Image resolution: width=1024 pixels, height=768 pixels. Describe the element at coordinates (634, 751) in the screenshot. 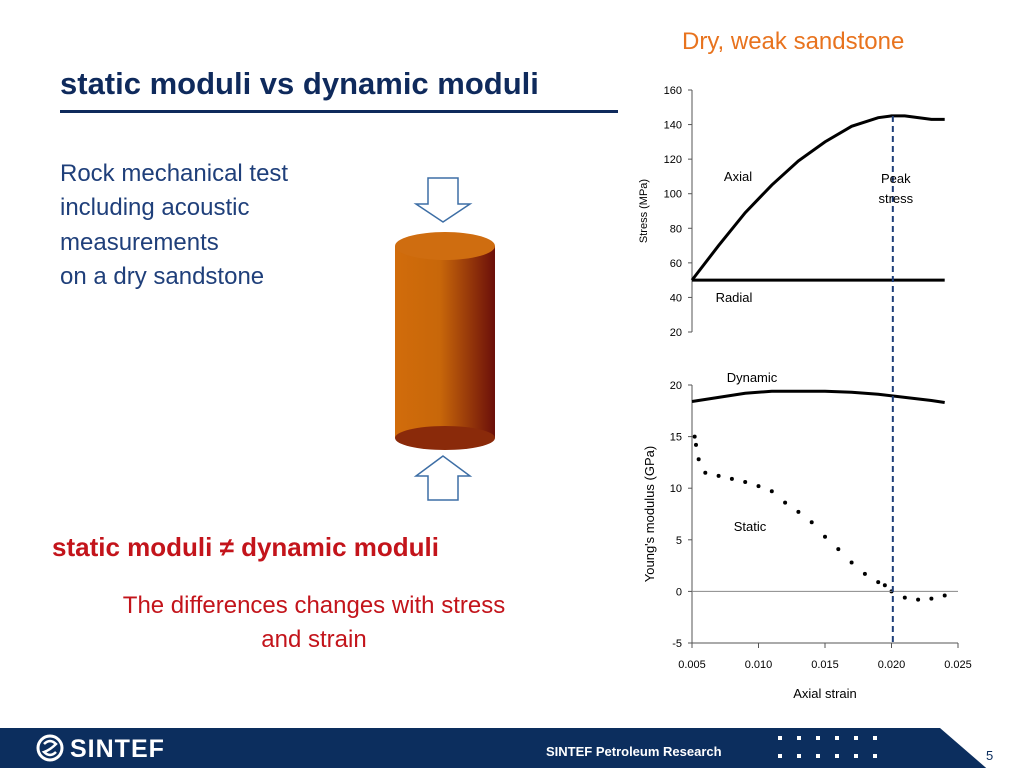

I see `footer-label: SINTEF Petroleum Research` at that location.